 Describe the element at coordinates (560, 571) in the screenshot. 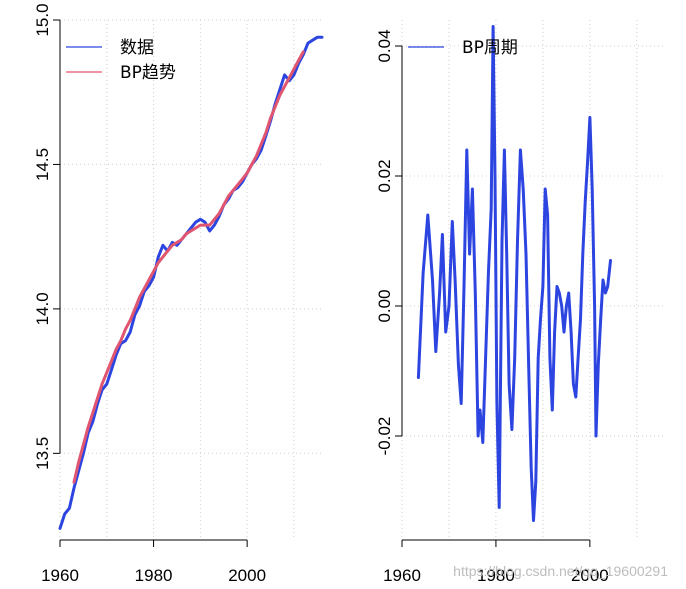

I see `watermark: https://blog.csdn.net/qq_19600291` at that location.